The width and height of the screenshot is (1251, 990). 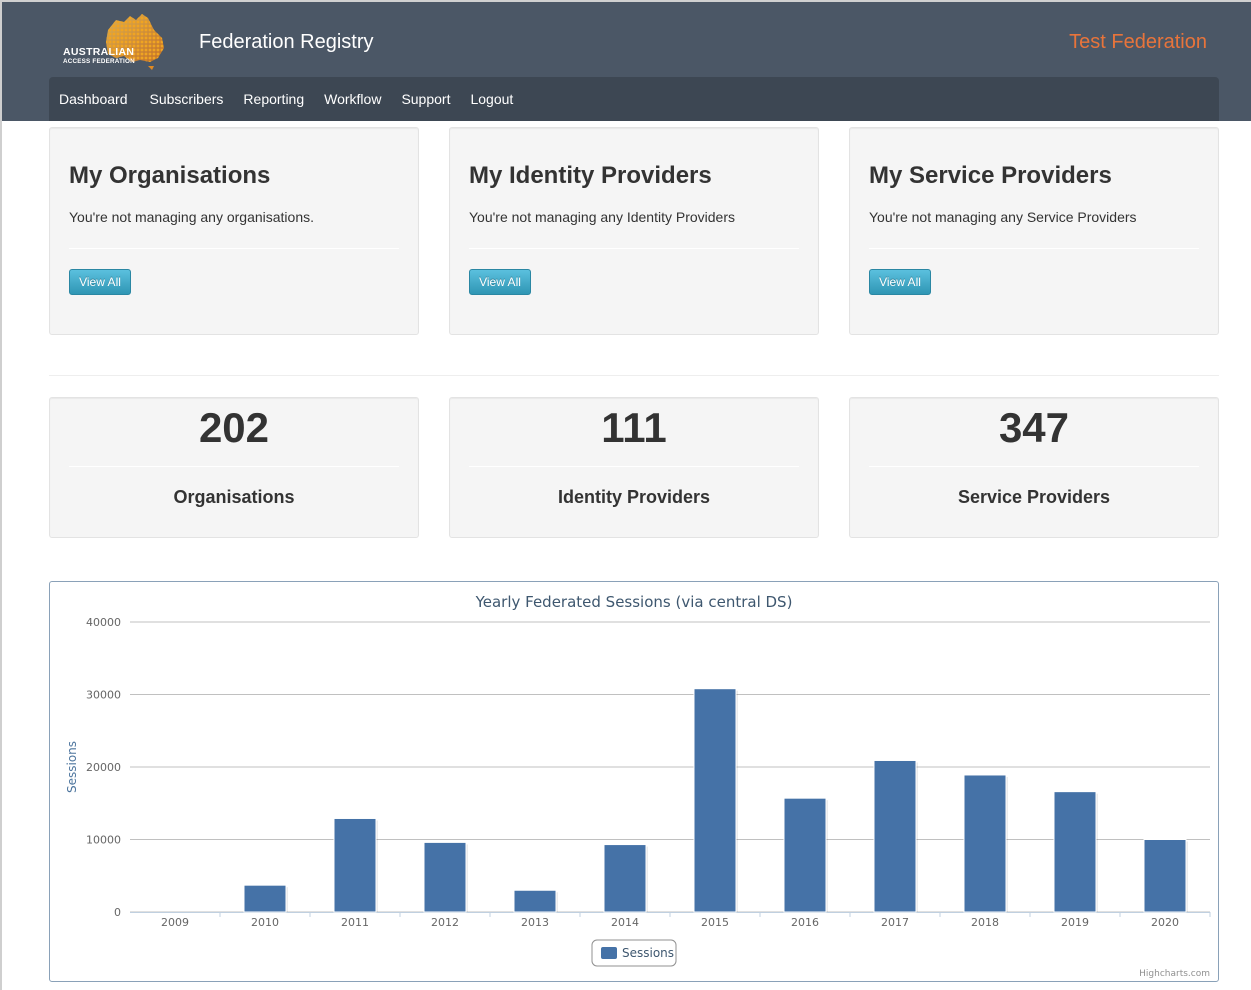 I want to click on view-all-organisations-button: View All, so click(x=100, y=282).